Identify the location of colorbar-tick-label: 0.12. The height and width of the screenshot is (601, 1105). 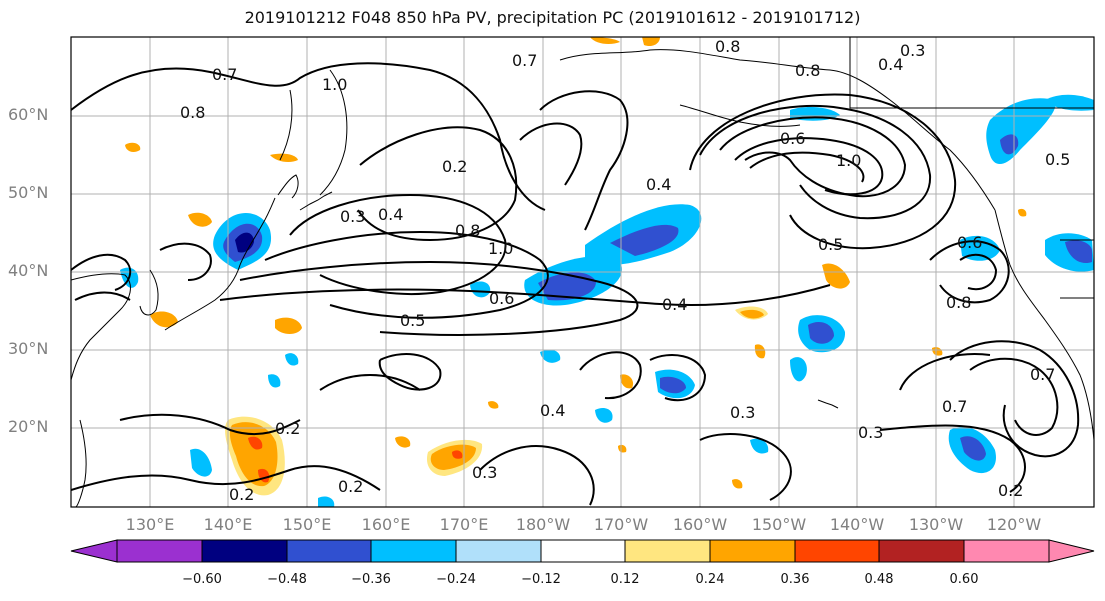
(625, 579).